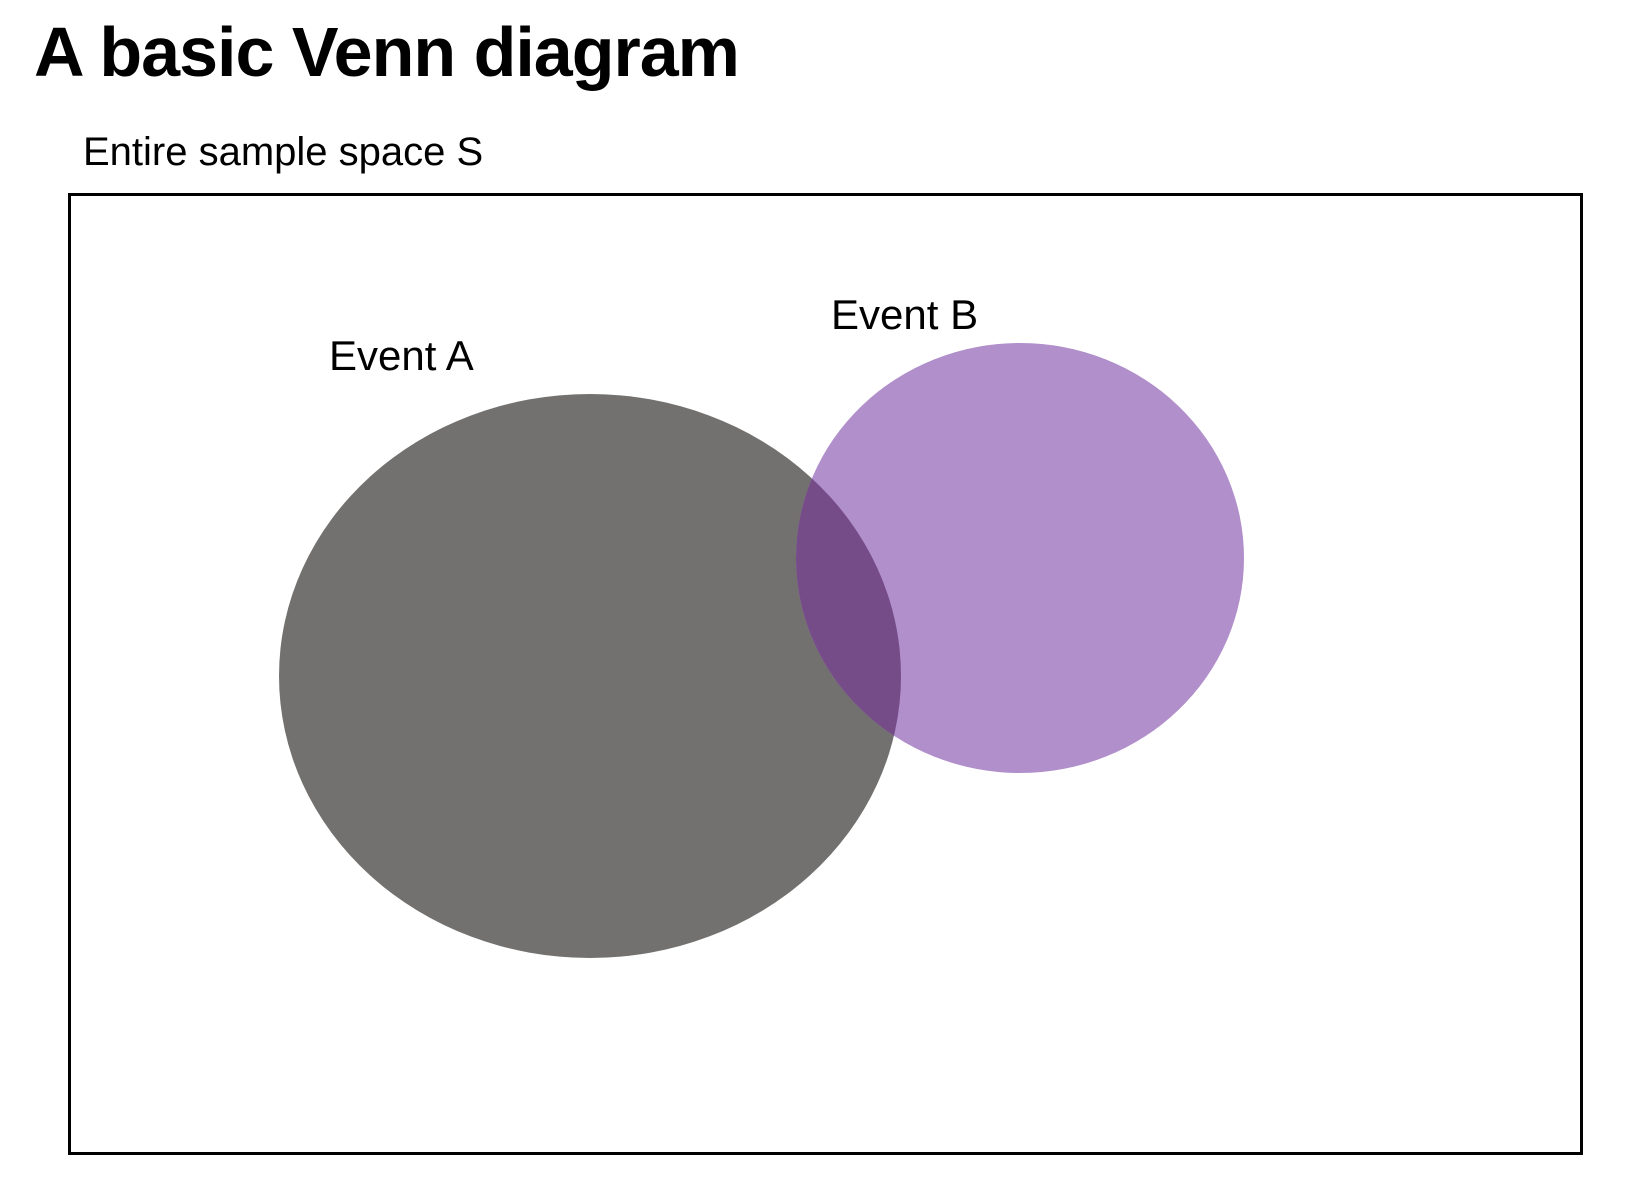 The height and width of the screenshot is (1189, 1629). What do you see at coordinates (387, 52) in the screenshot?
I see `page-title: A basic Venn diagram` at bounding box center [387, 52].